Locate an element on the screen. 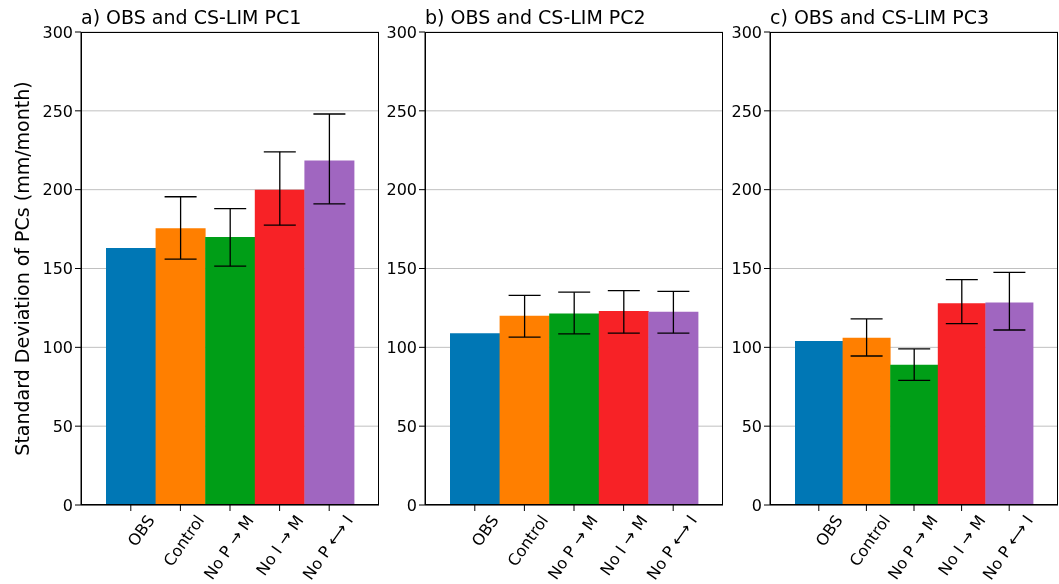 The height and width of the screenshot is (584, 1059). chart-title: a) OBS and CS-LIM PC1 is located at coordinates (191, 17).